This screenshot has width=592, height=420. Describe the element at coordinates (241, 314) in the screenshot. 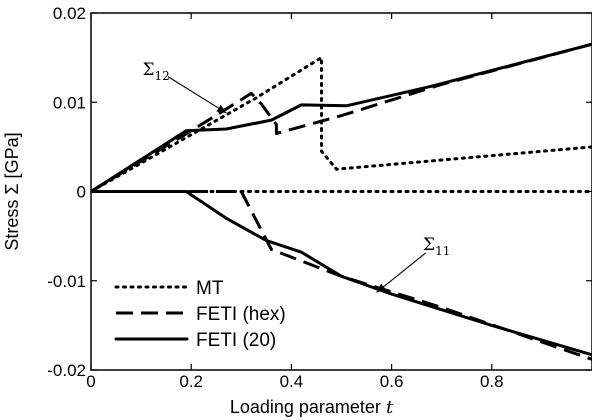

I see `legend-label: FETI (hex)` at that location.